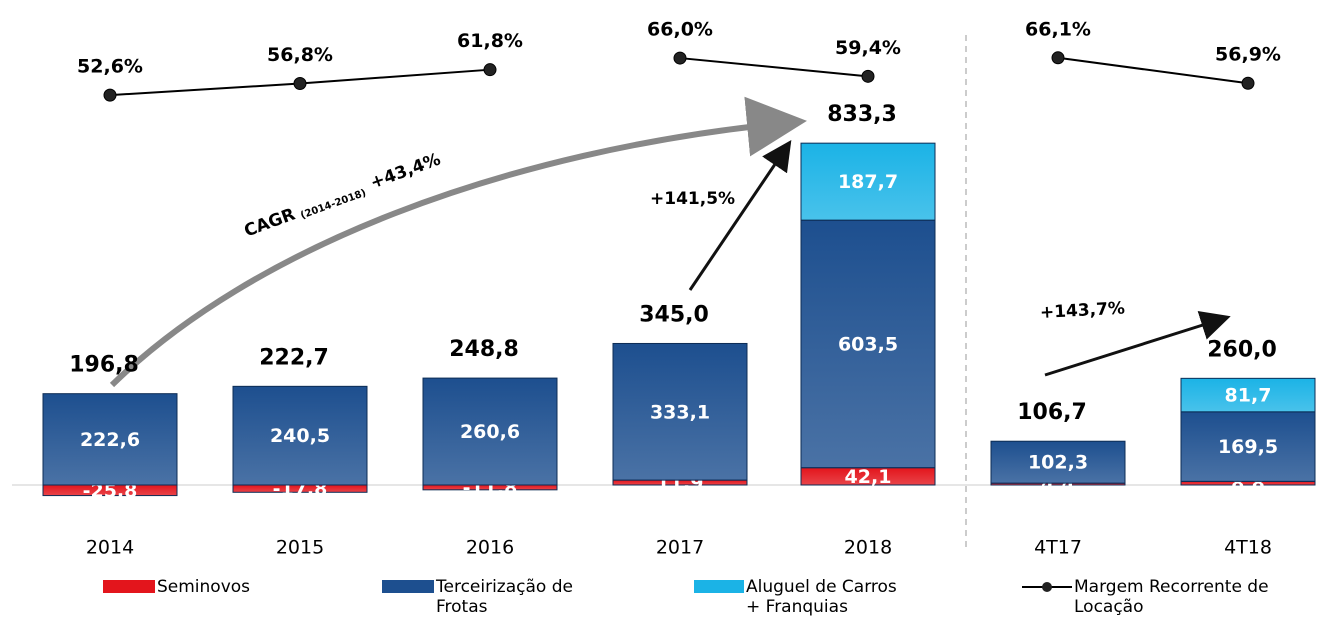 The width and height of the screenshot is (1321, 619). Describe the element at coordinates (1058, 548) in the screenshot. I see `x-tick-label: 4T17` at that location.